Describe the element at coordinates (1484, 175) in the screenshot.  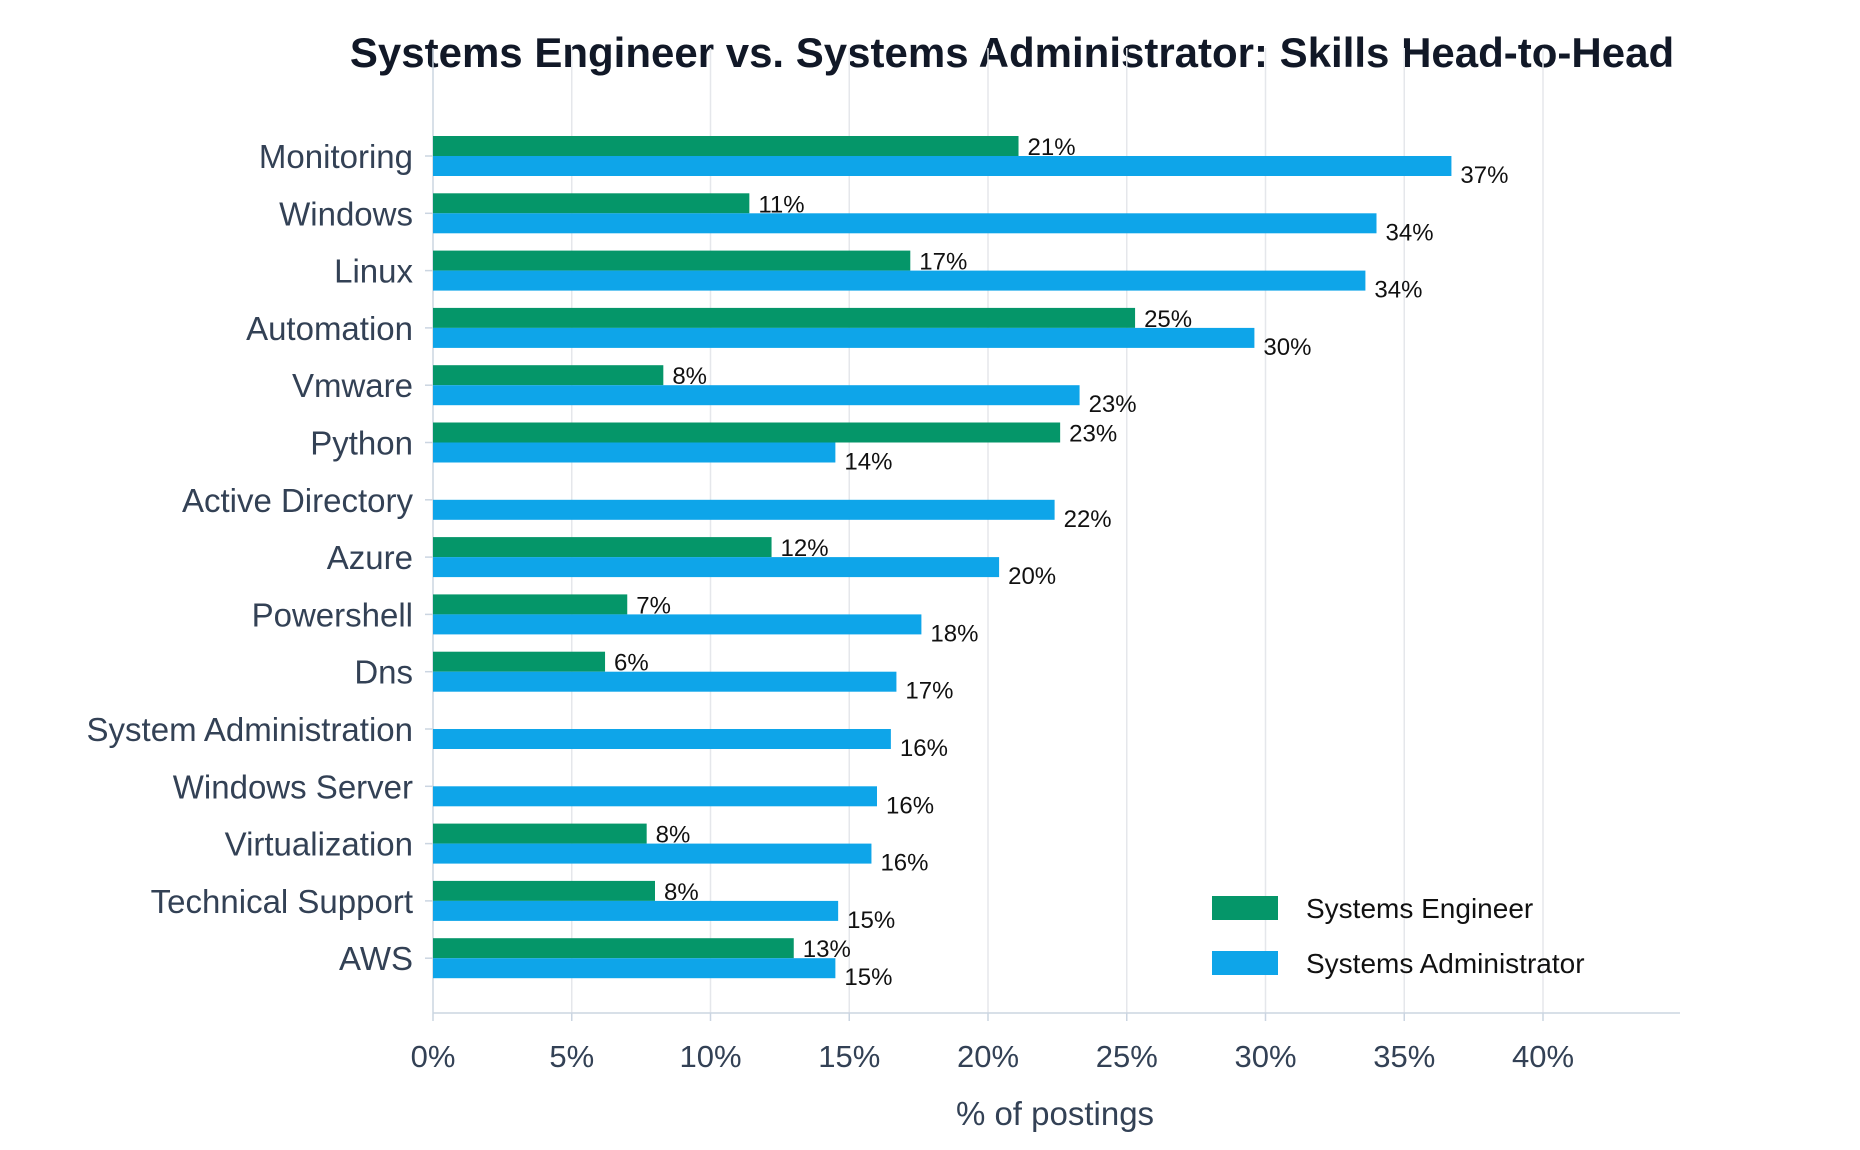
I see `data-label-systems-administrator: 37%` at that location.